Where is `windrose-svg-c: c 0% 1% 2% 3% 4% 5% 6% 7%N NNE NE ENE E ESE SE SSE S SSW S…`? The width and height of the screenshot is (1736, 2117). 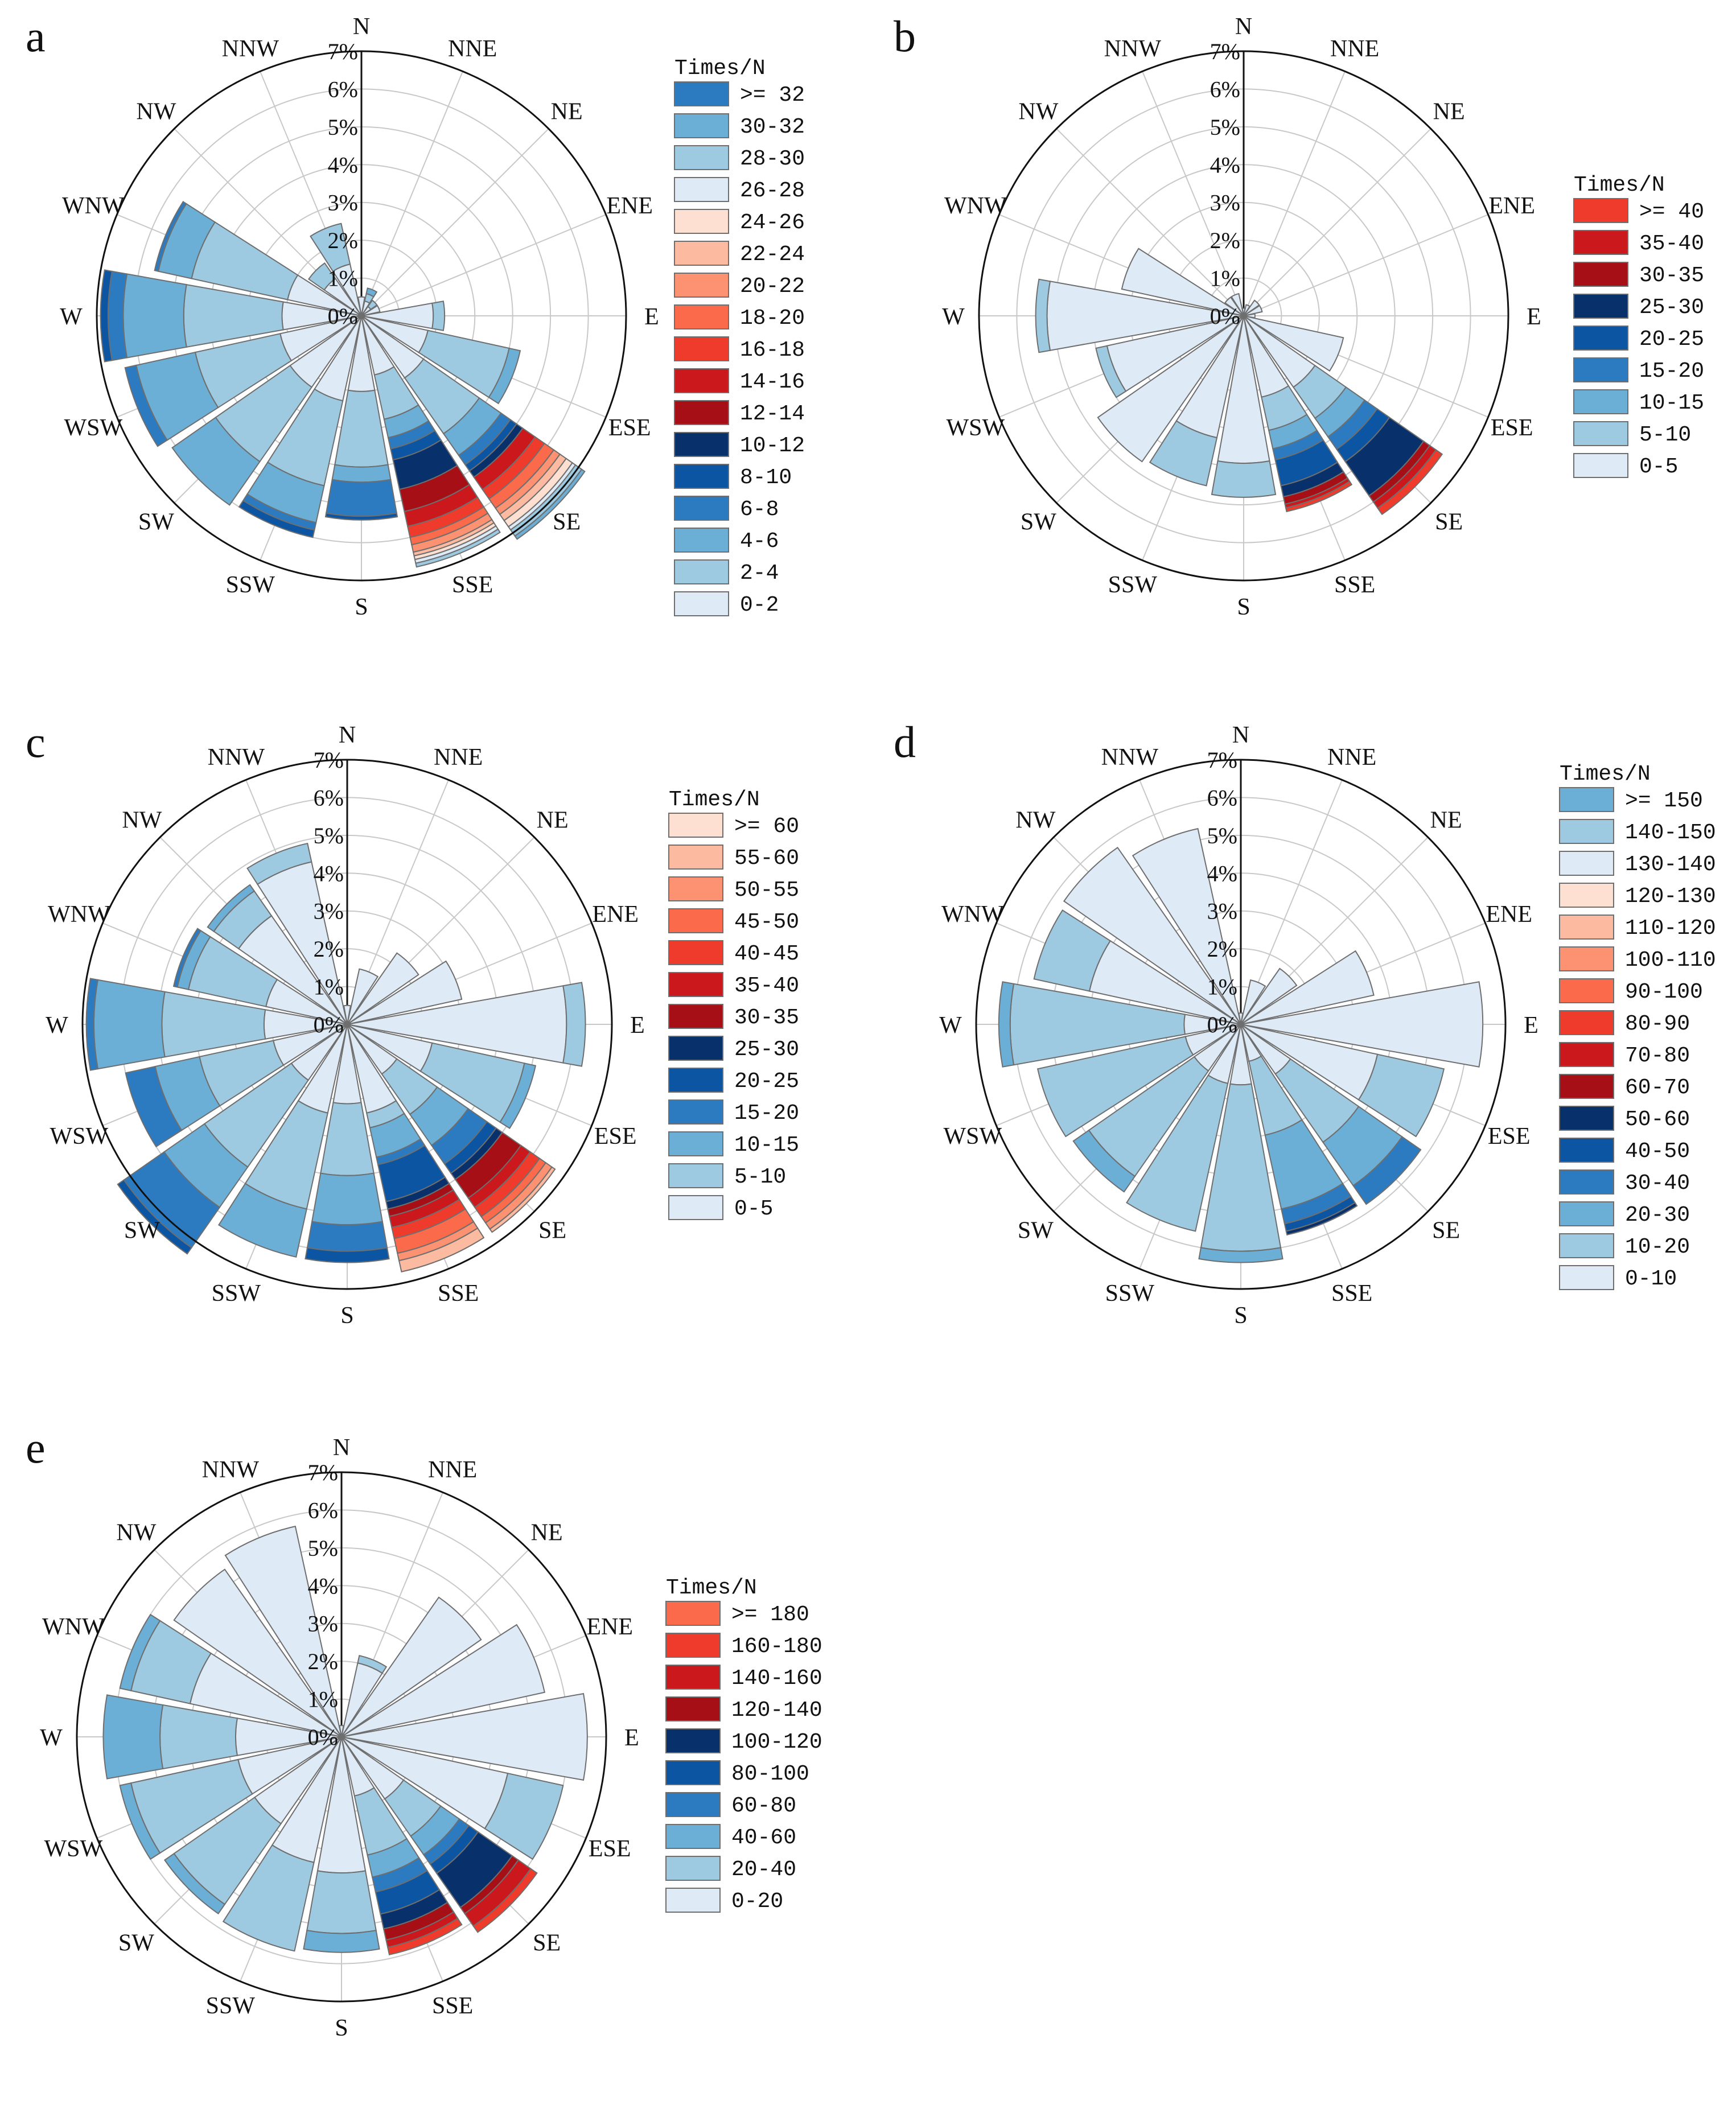
windrose-svg-c: c 0% 1% 2% 3% 4% 5% 6% 7%N NNE NE ENE E ESE SE SSE S SSW S… is located at coordinates (412, 1023).